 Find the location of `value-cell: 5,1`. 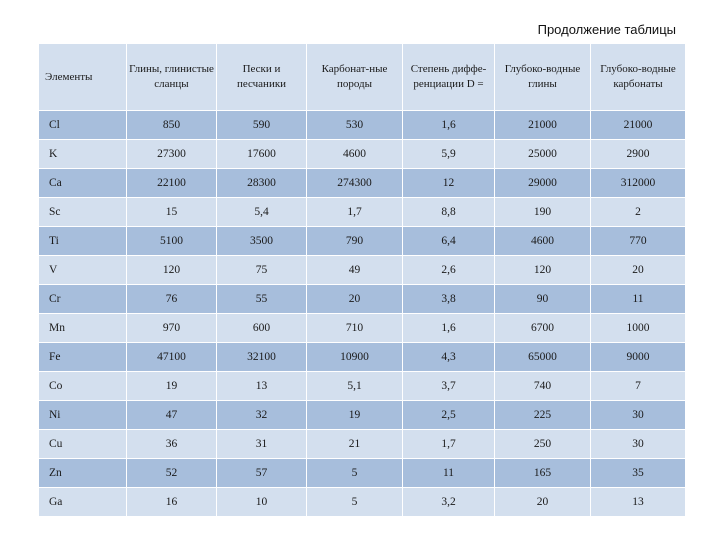

value-cell: 5,1 is located at coordinates (354, 386).